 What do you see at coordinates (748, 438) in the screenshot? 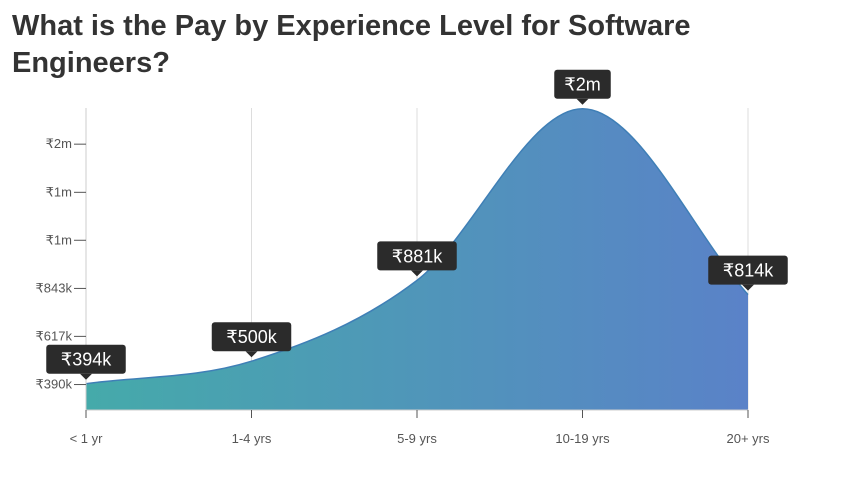
I see `x-tick-label: 20+ yrs` at bounding box center [748, 438].